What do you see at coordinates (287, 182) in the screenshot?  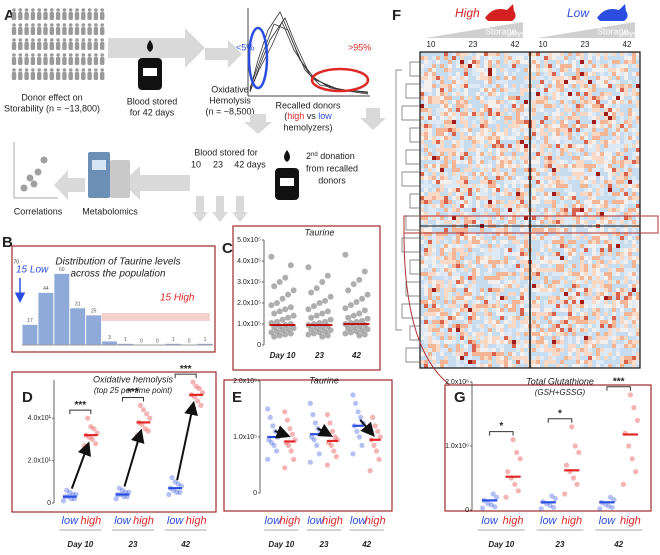 I see `blood-bag-label` at bounding box center [287, 182].